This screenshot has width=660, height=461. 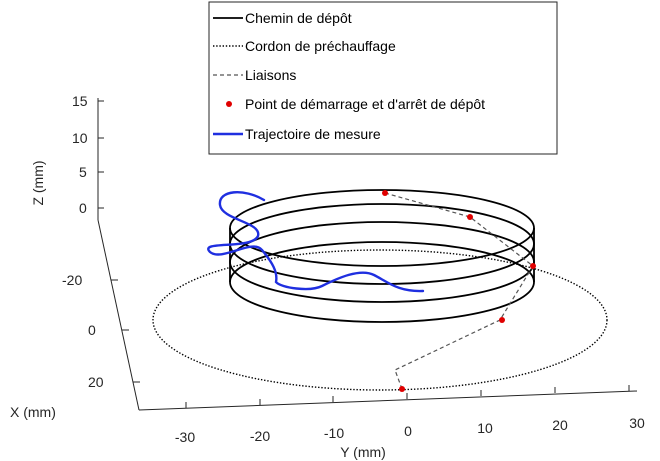 I want to click on start-stop-points, so click(x=459, y=291).